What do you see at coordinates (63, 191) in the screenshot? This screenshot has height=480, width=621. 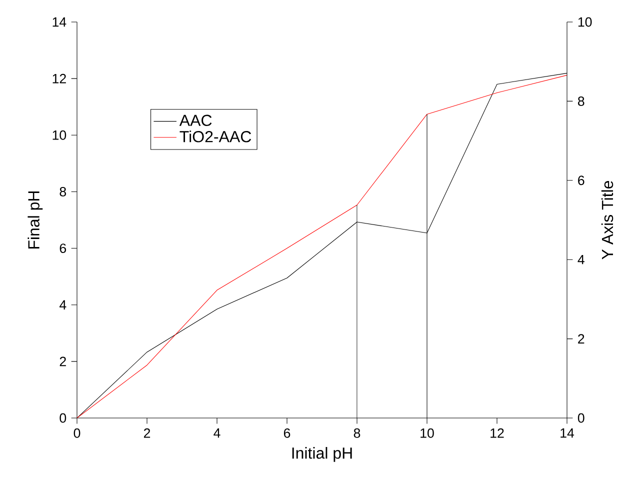 I see `y-tick-label: 8` at bounding box center [63, 191].